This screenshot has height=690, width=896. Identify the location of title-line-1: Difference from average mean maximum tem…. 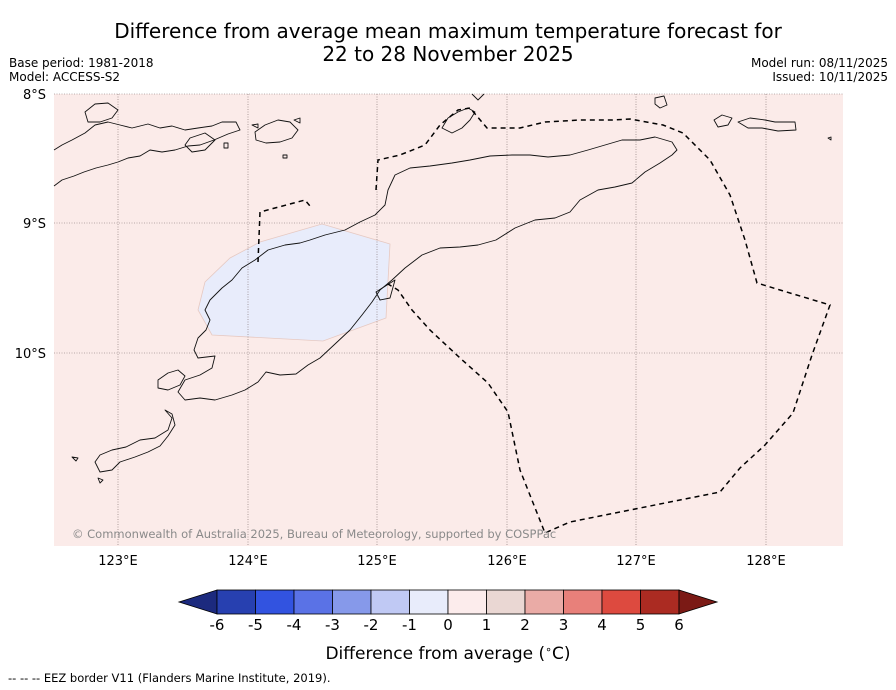
(448, 31).